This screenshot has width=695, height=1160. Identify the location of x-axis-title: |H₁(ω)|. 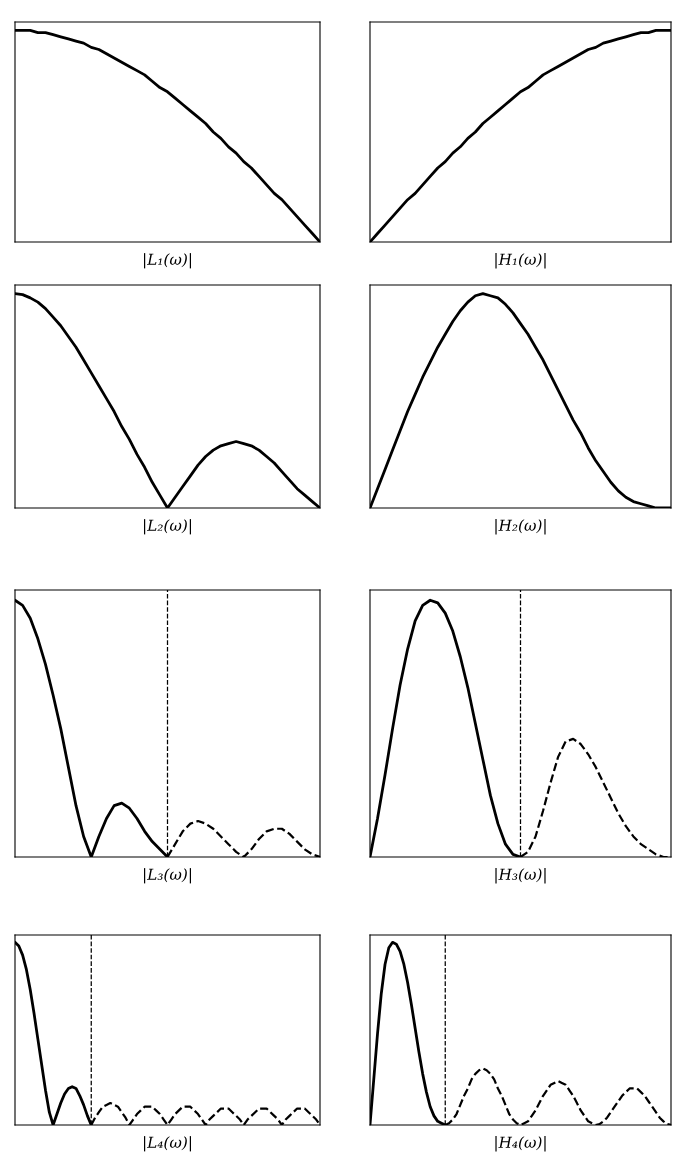
(520, 261).